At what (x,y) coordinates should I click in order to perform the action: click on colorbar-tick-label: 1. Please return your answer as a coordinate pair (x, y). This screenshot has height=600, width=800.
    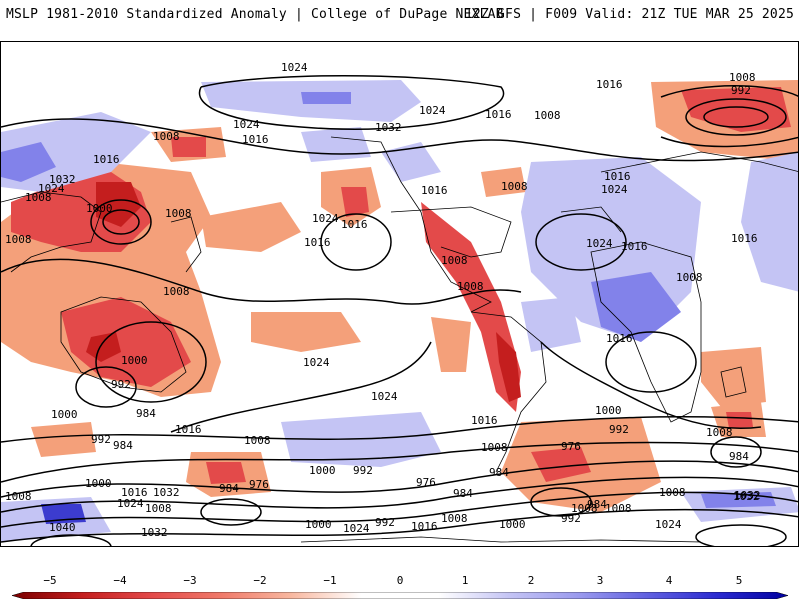
    Looking at the image, I should click on (465, 580).